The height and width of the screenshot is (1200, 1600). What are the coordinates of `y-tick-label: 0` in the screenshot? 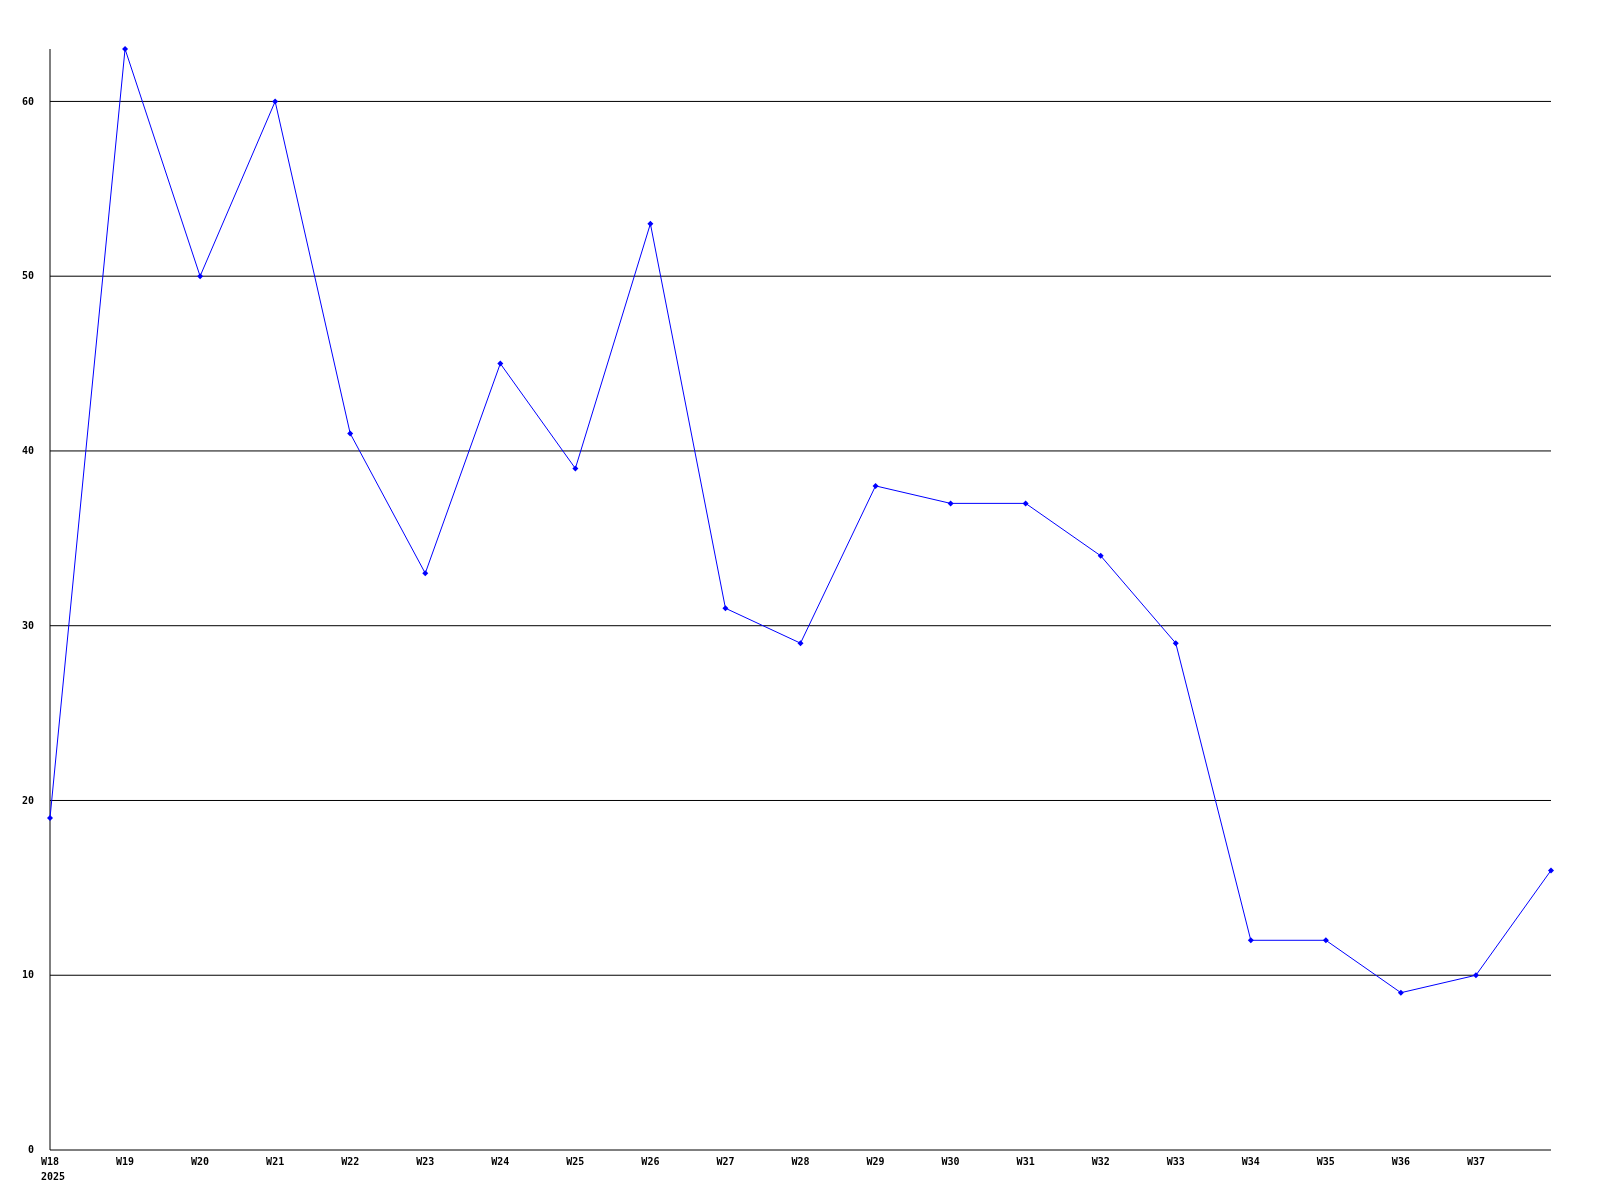 It's located at (30, 1150).